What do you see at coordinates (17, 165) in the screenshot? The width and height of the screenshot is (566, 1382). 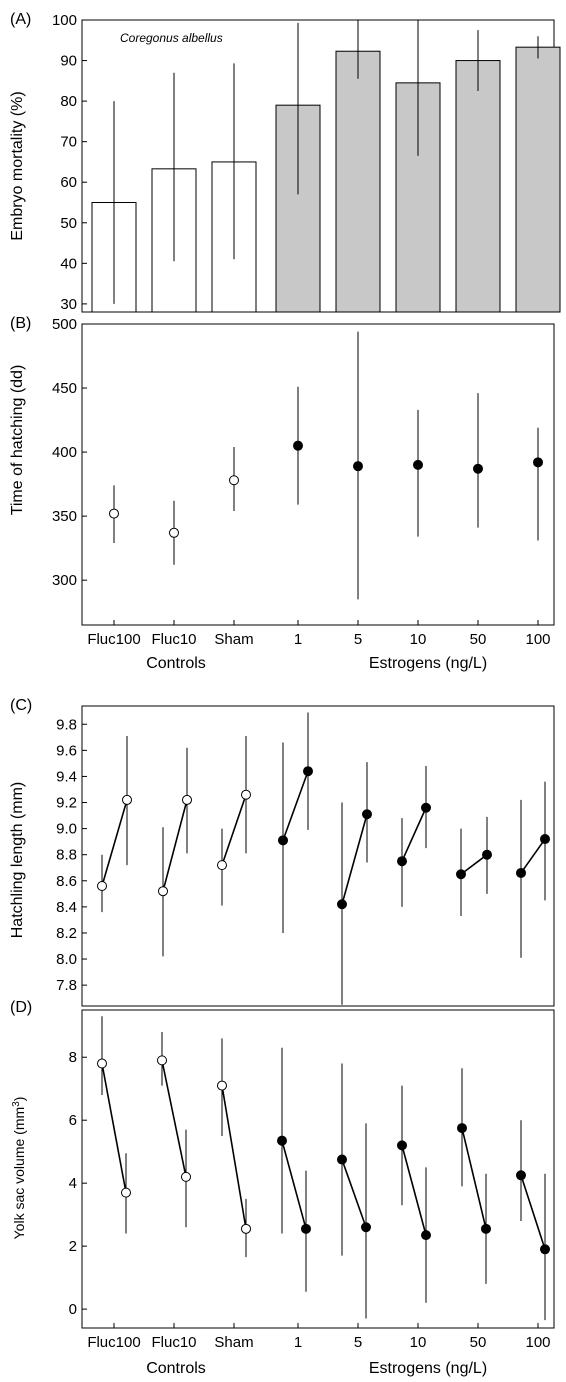 I see `panel-a-y-label: Embryo mortality (%)` at bounding box center [17, 165].